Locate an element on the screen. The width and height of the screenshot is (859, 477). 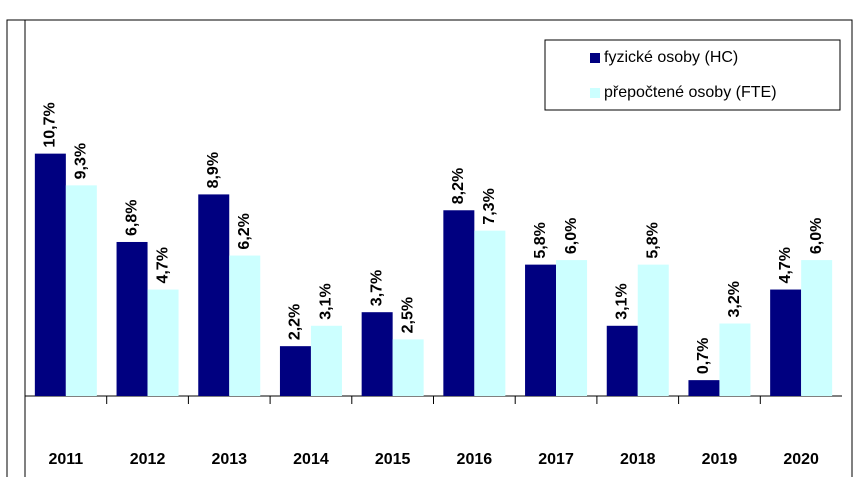
x-tick-label: 2016 is located at coordinates (475, 459).